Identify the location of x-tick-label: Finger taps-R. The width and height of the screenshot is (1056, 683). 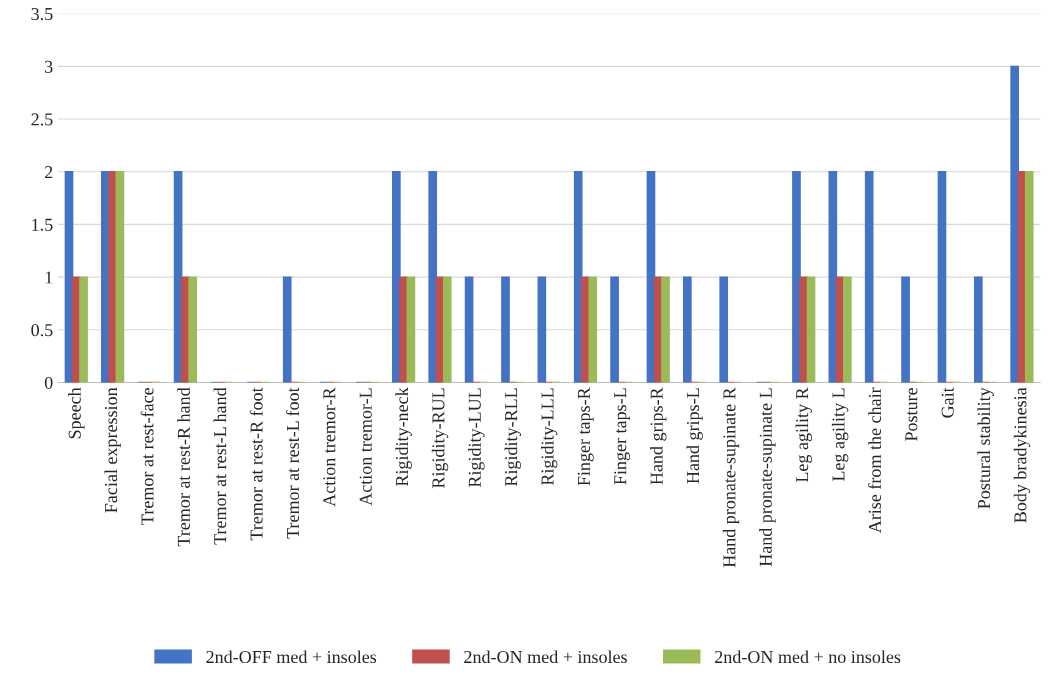
(585, 436).